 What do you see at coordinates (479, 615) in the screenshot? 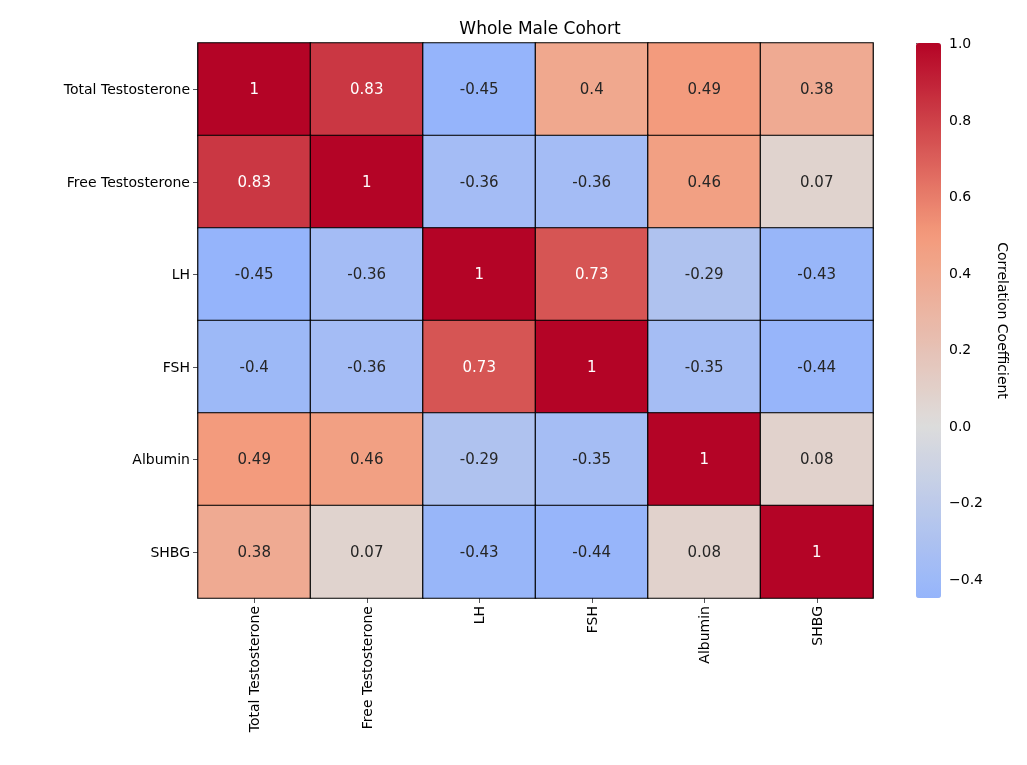
I see `x-tick-label: LH` at bounding box center [479, 615].